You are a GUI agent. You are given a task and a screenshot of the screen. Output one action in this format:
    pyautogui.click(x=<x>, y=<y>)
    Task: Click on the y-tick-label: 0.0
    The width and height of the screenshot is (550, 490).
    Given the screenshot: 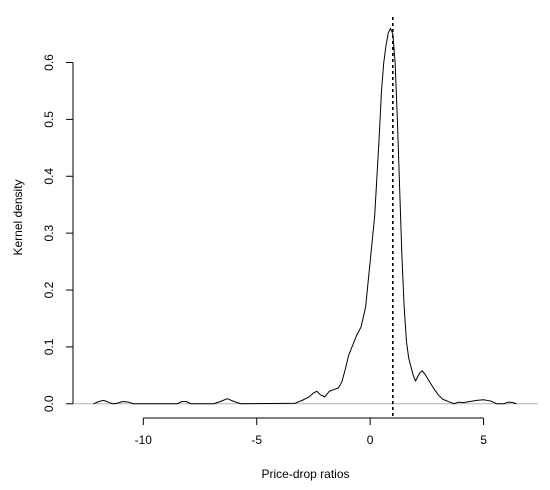 What is the action you would take?
    pyautogui.click(x=49, y=403)
    